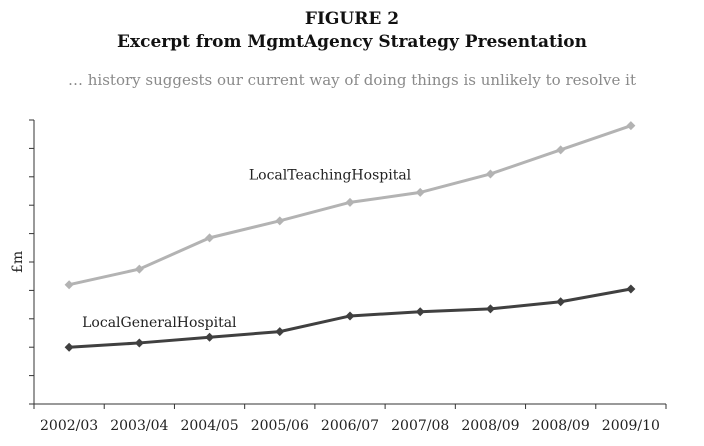 This screenshot has height=446, width=704. I want to click on x-tick-label: 2003/04, so click(139, 426).